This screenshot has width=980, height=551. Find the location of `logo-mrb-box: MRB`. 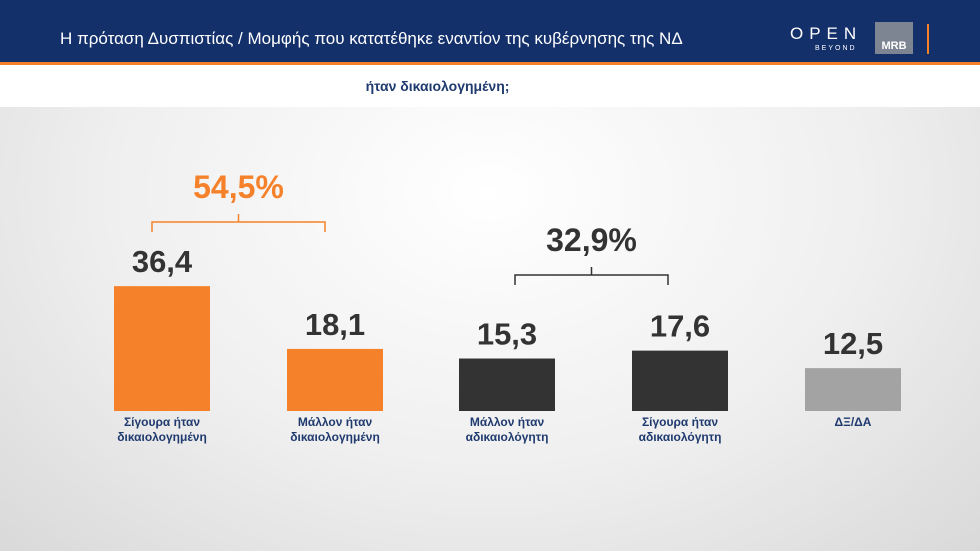

logo-mrb-box: MRB is located at coordinates (894, 38).